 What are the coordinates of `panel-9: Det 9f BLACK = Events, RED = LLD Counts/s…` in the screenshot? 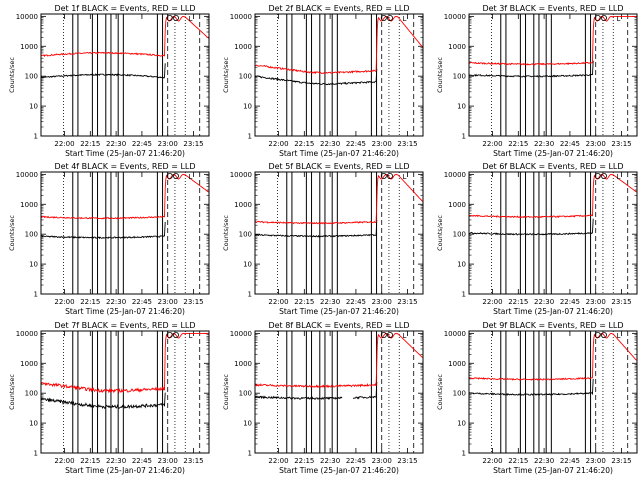 It's located at (537, 398).